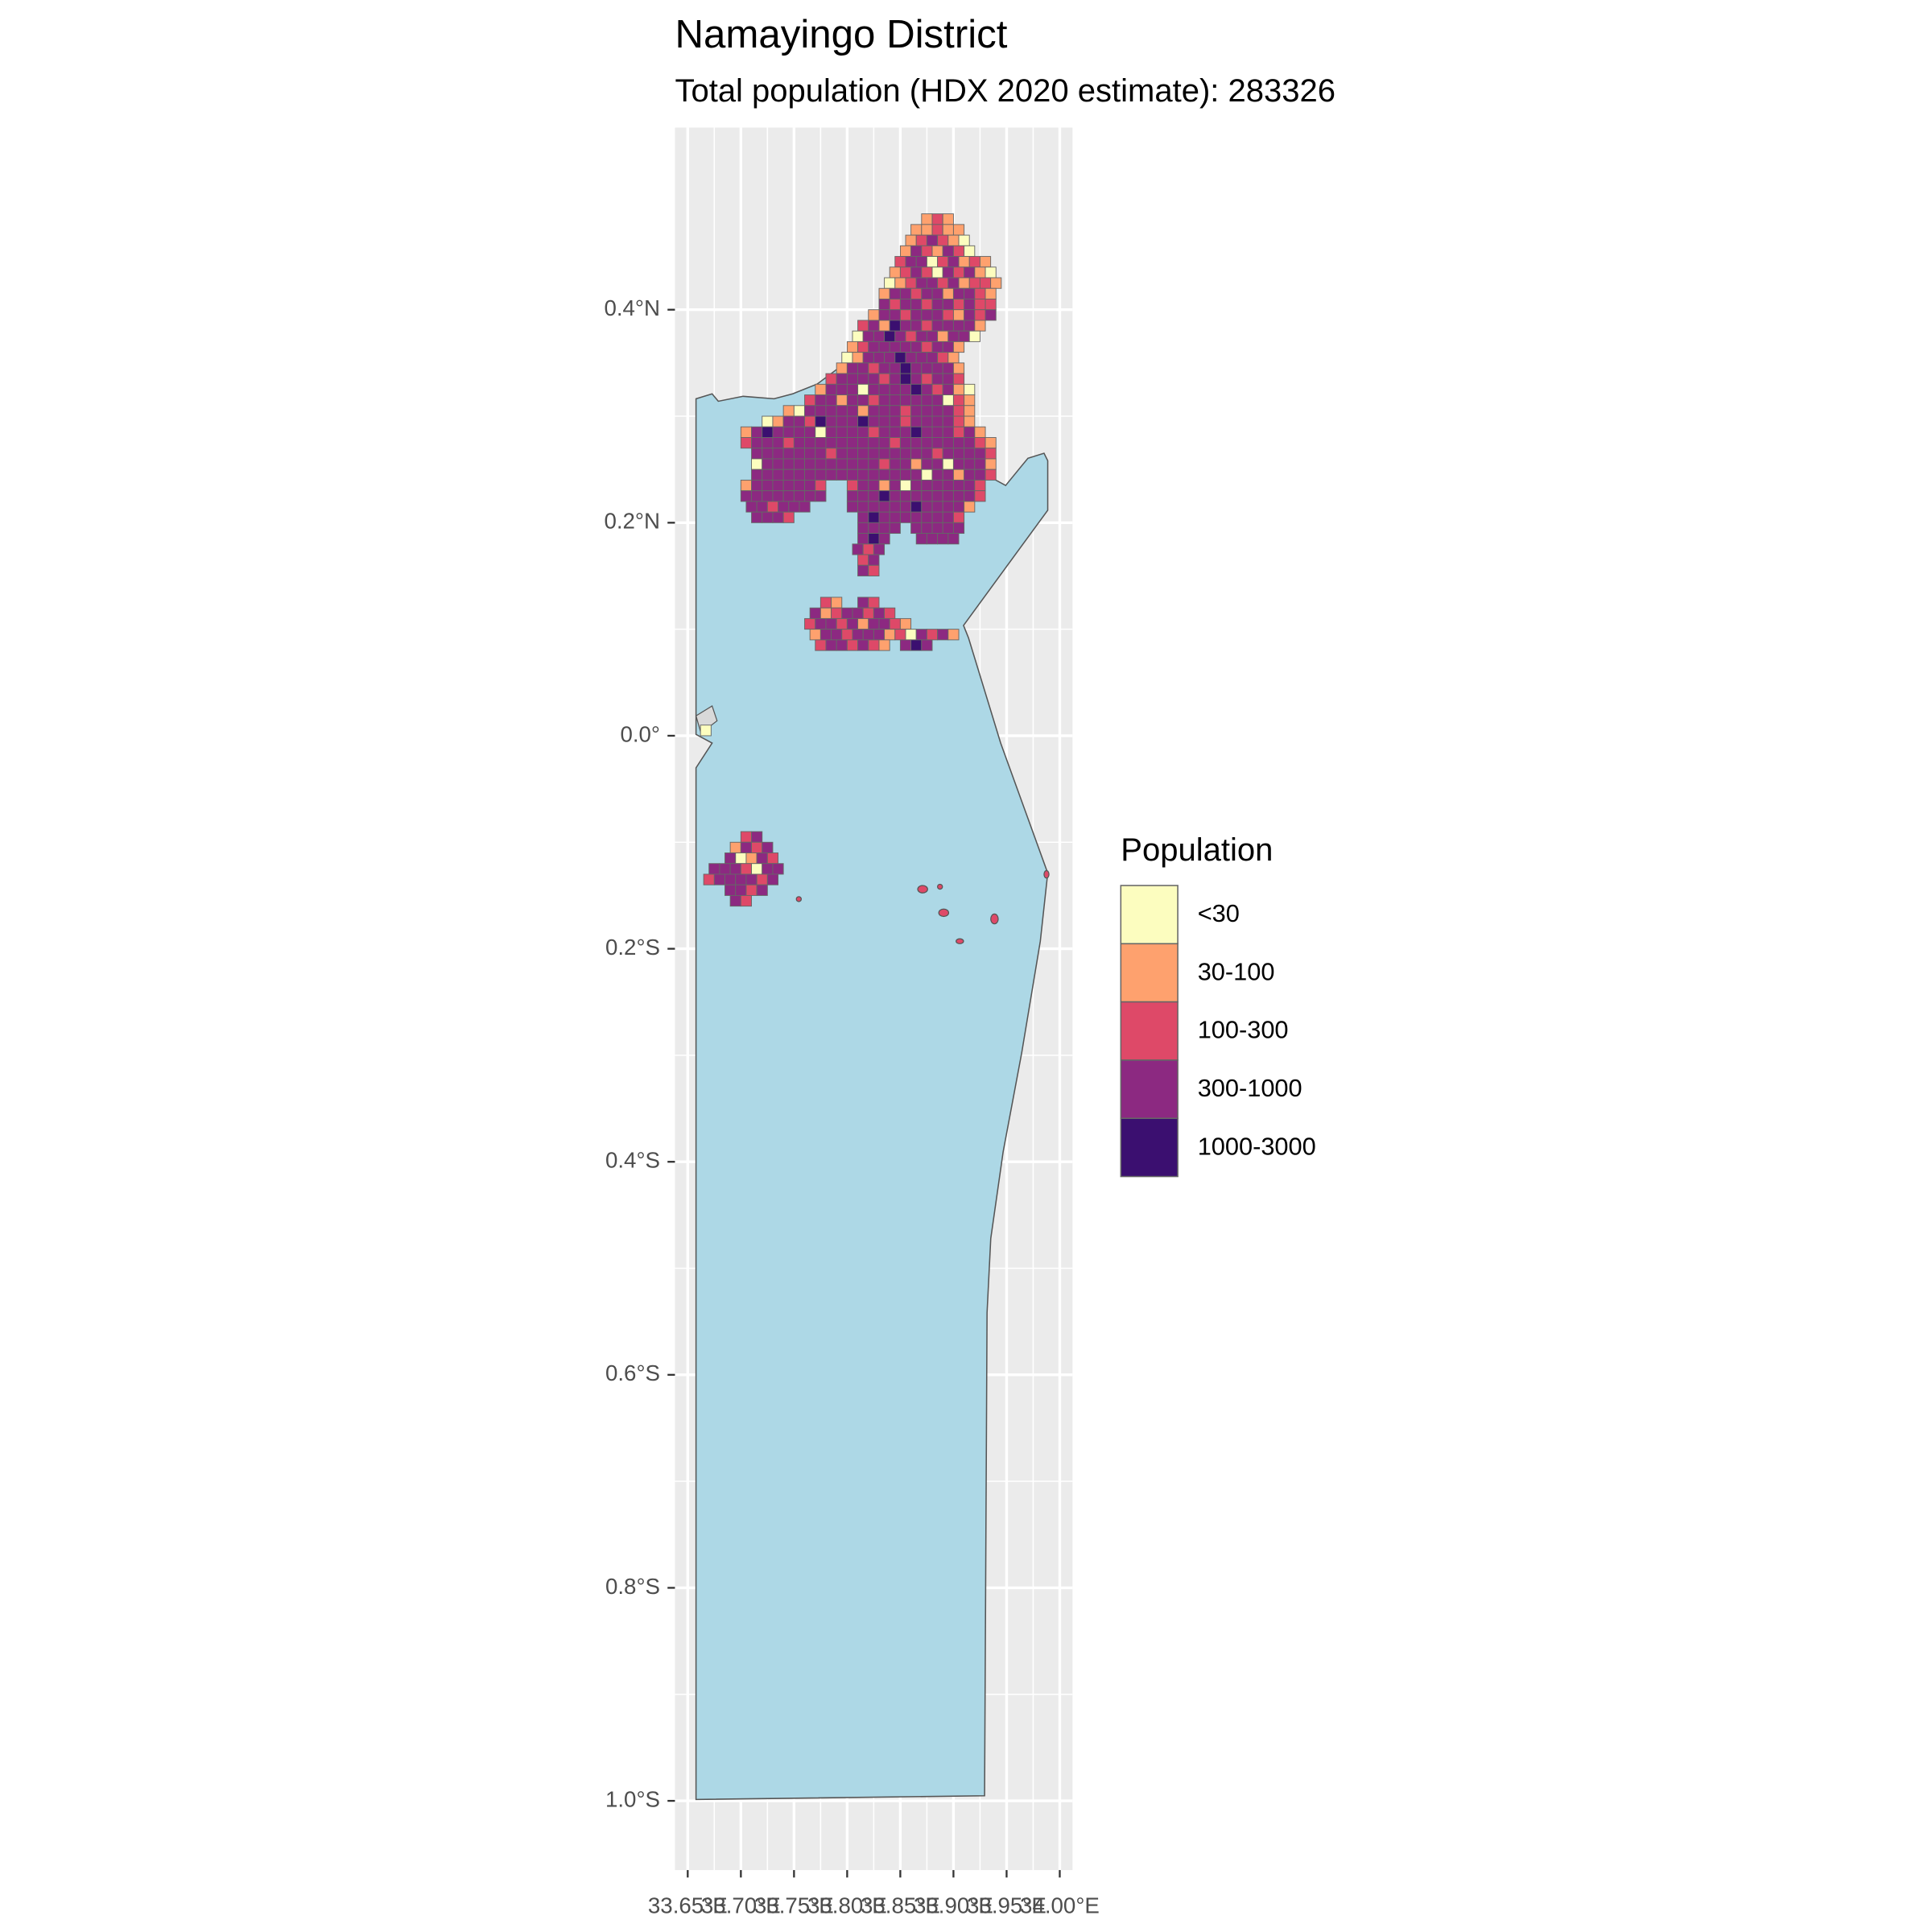 The height and width of the screenshot is (1932, 1932). Describe the element at coordinates (632, 1798) in the screenshot. I see `y-tick-label: 1.0°S` at that location.